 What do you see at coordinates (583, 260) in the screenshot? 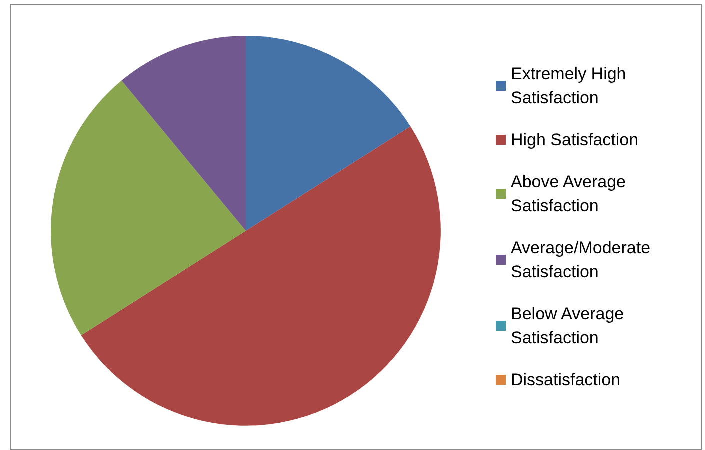
I see `legend-label: Average/Moderate Satisfaction` at bounding box center [583, 260].